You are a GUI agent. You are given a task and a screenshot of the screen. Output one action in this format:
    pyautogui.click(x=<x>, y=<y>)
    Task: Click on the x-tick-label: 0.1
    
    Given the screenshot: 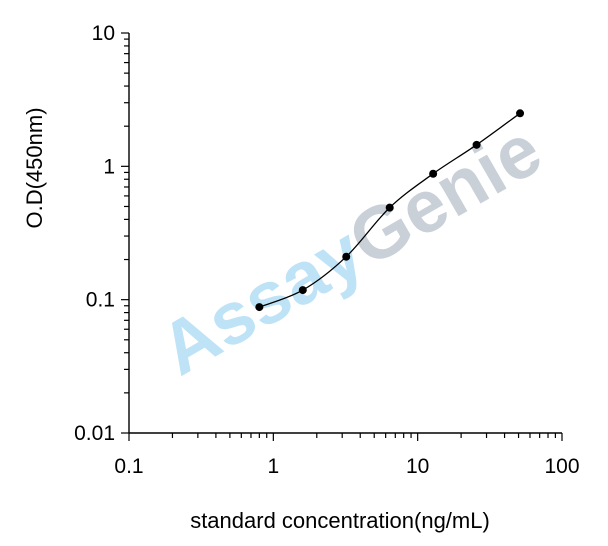 What is the action you would take?
    pyautogui.click(x=128, y=466)
    